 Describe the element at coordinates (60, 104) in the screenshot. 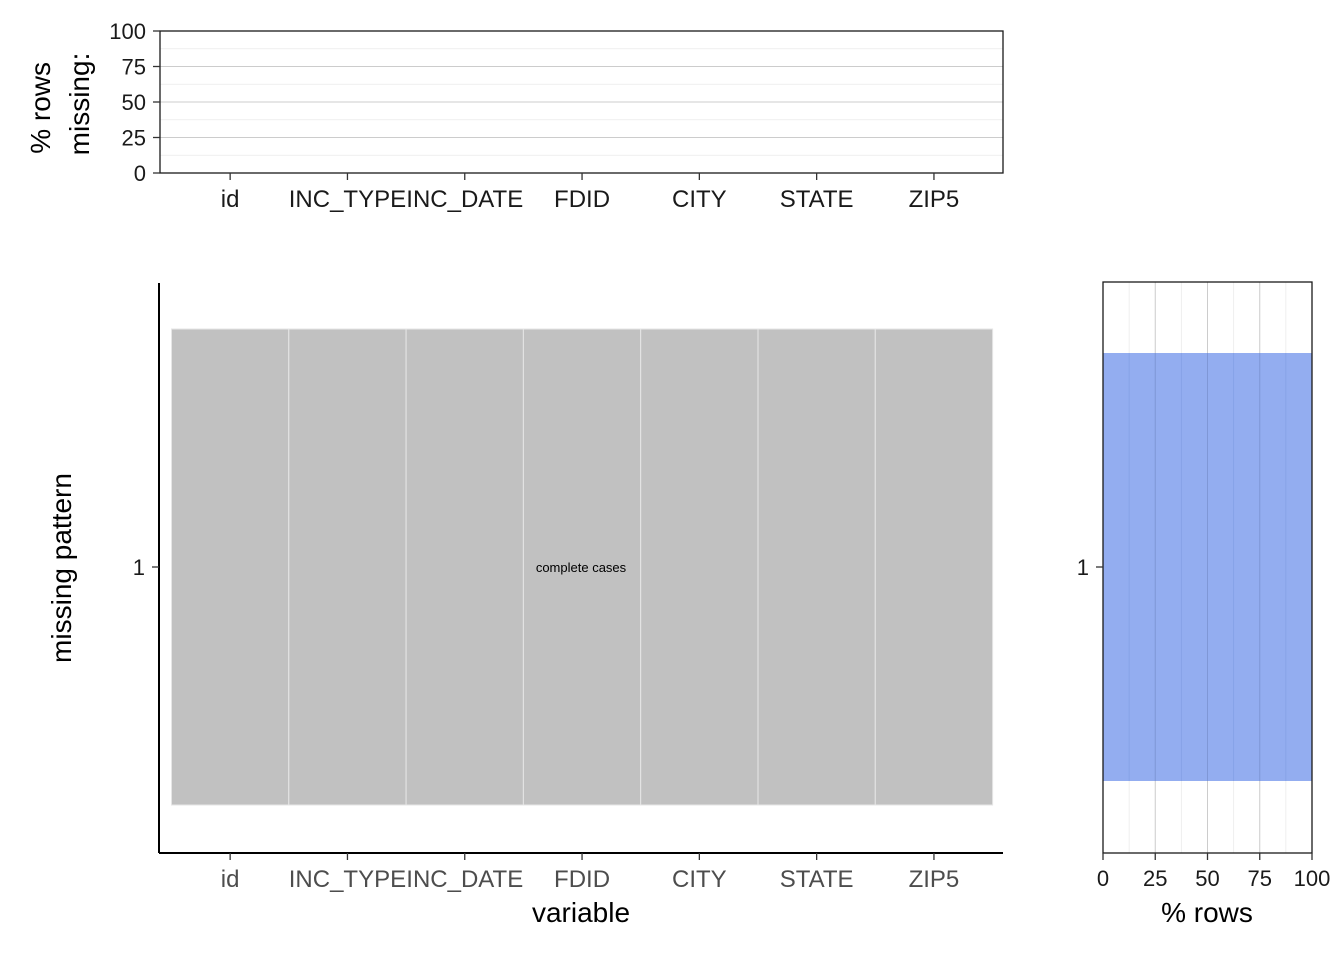

I see `top-y-axis-title: % rows missing:` at that location.